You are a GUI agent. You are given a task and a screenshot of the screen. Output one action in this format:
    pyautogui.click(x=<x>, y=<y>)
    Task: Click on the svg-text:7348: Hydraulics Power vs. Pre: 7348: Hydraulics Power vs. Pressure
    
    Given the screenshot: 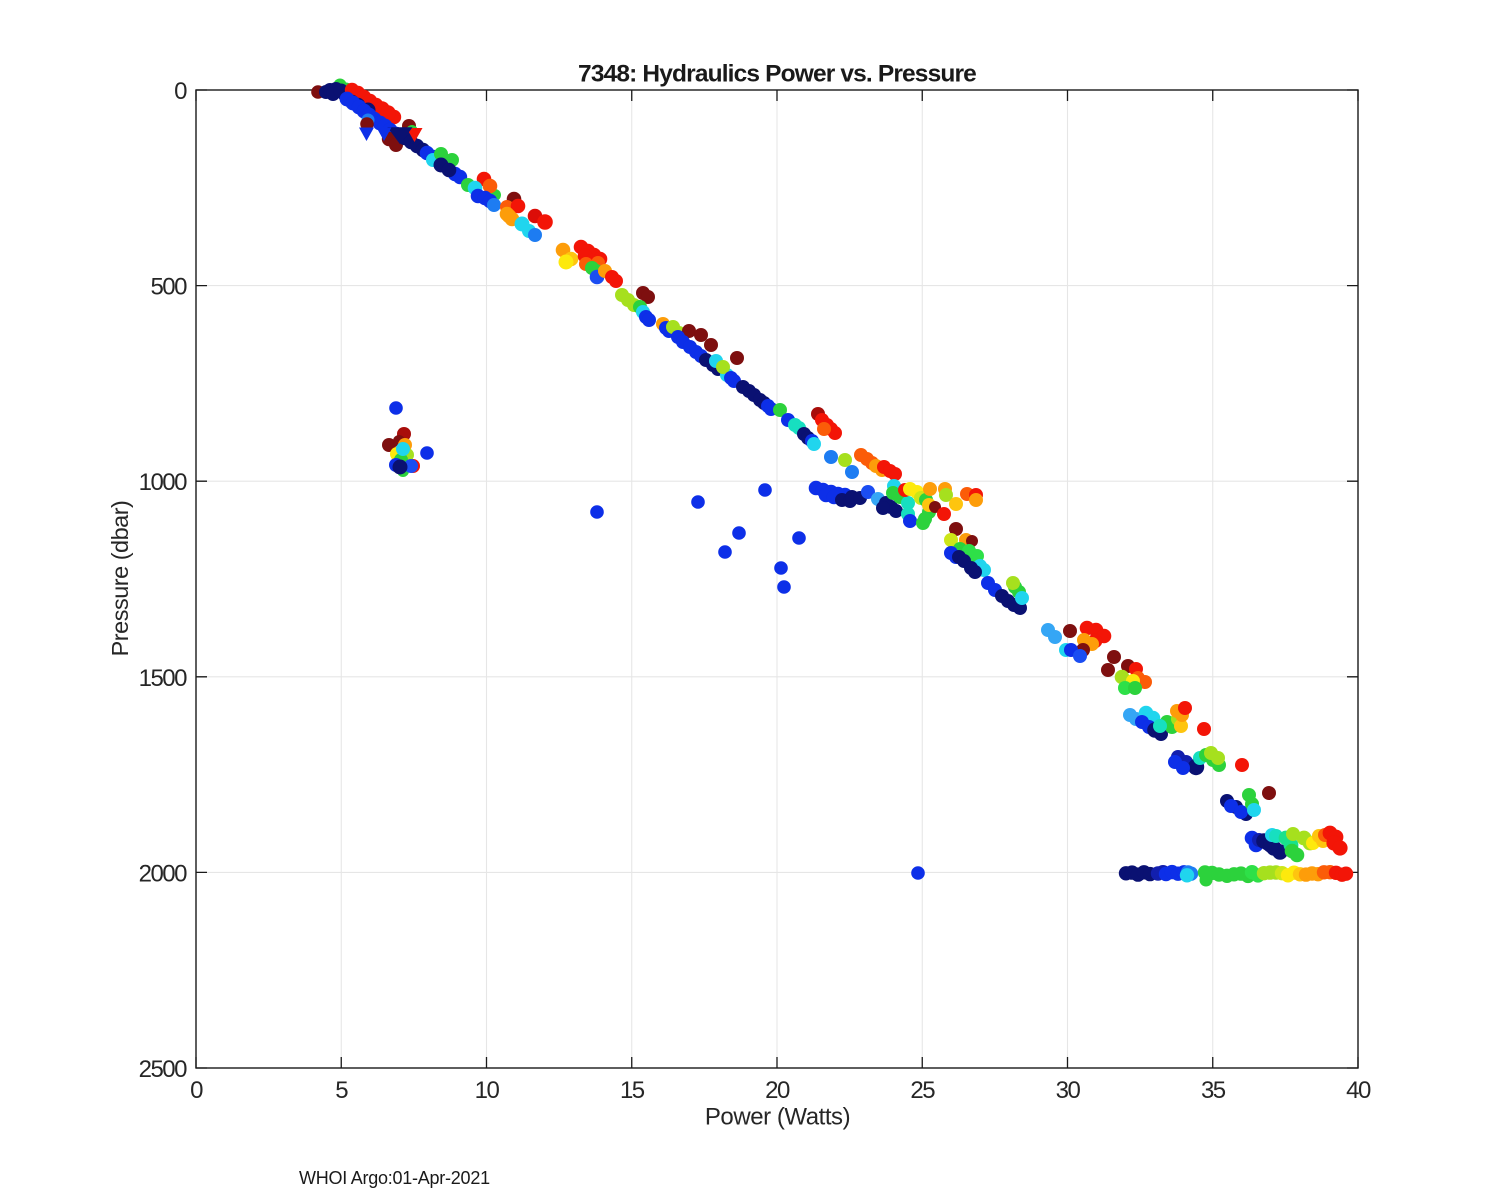 What is the action you would take?
    pyautogui.click(x=777, y=74)
    